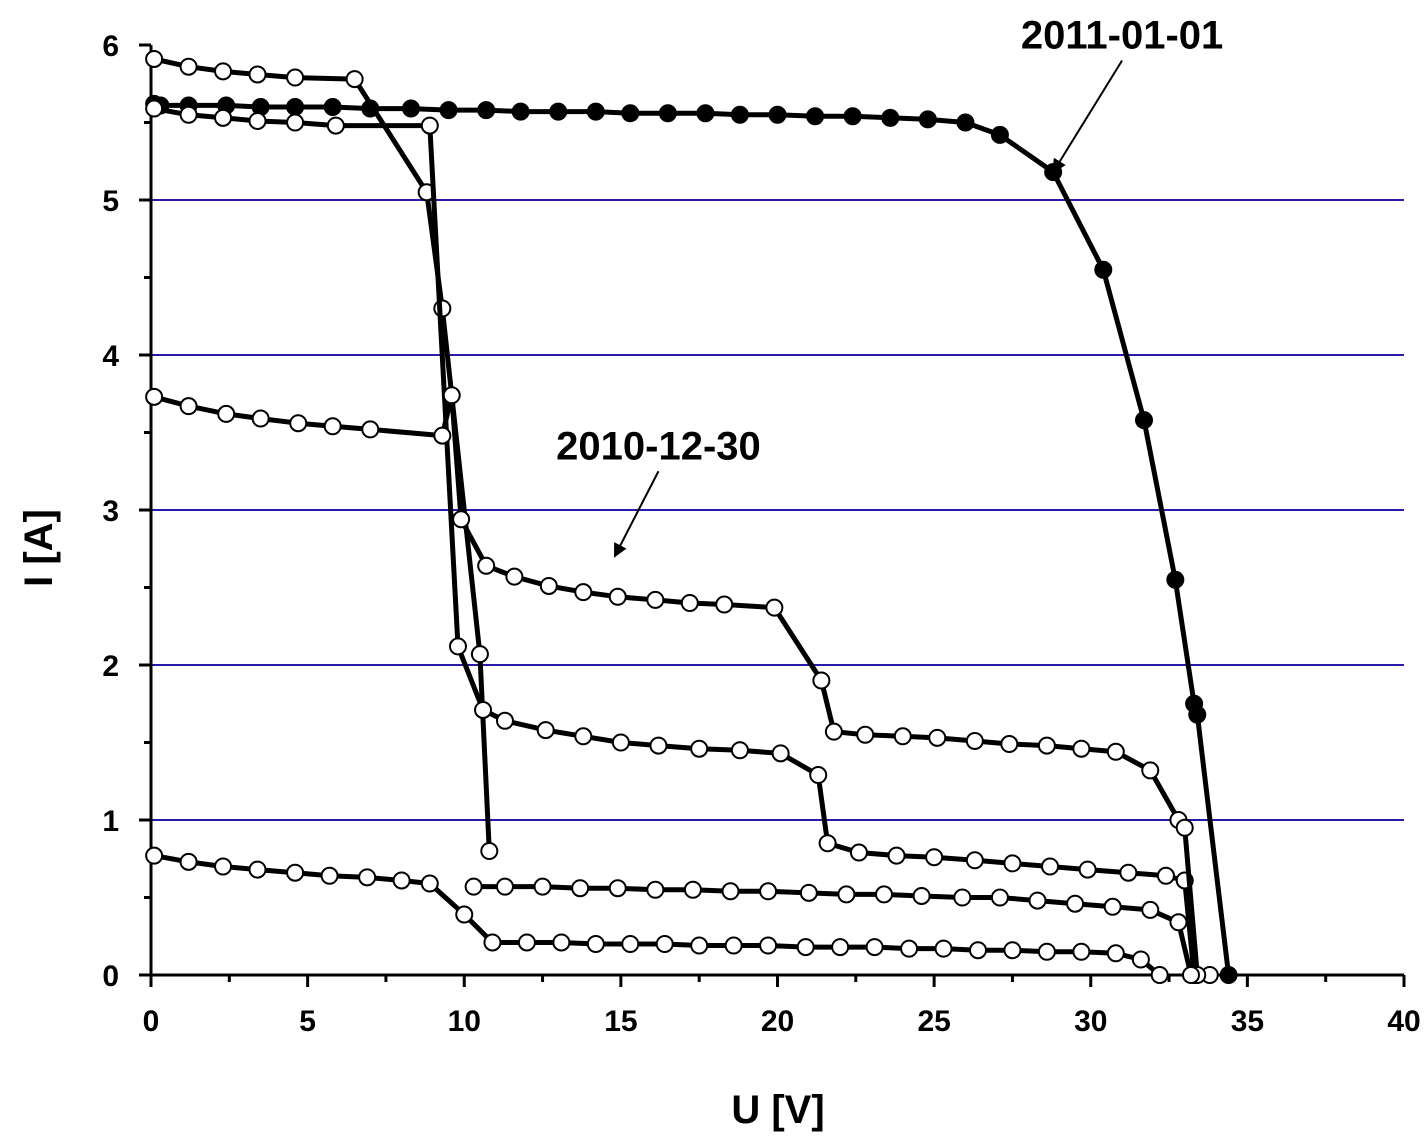 This screenshot has height=1143, width=1424. I want to click on x-tick-label: 40, so click(1403, 1021).